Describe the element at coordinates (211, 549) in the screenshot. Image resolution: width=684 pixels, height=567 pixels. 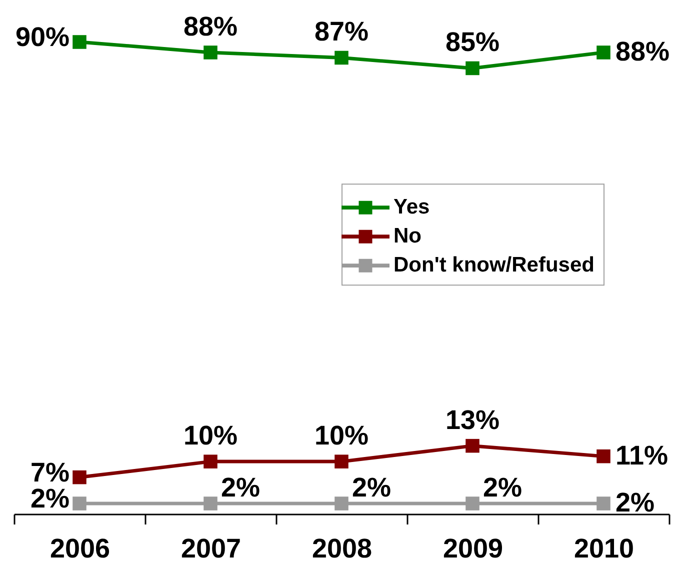
I see `x-tick-label: 2007` at that location.